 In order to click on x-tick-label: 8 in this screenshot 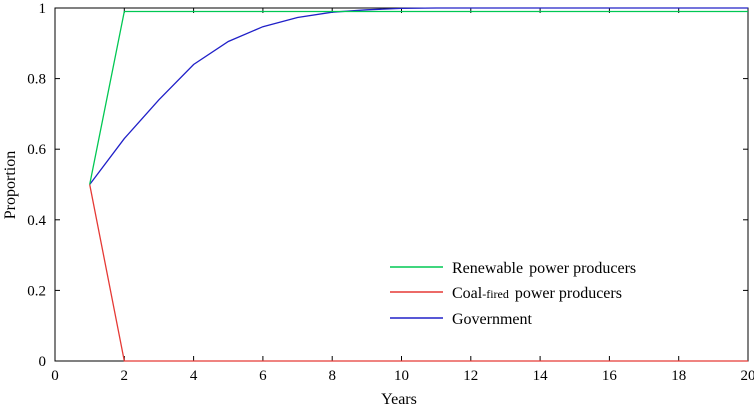, I will do `click(332, 376)`.